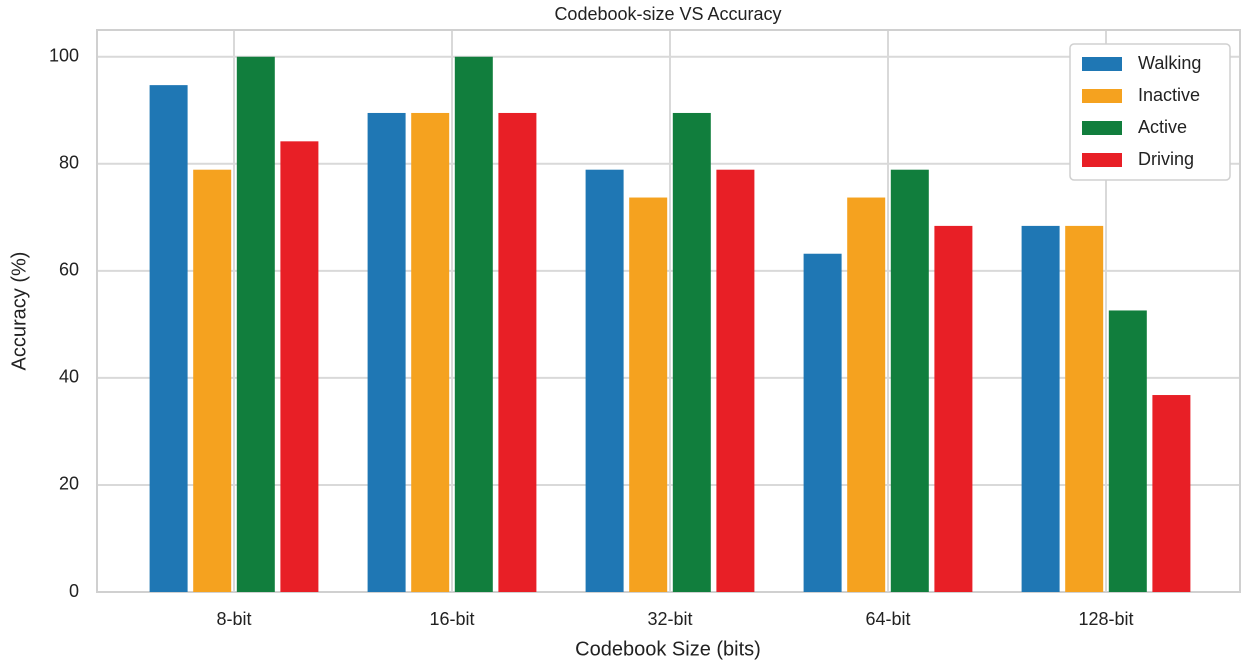 This screenshot has width=1250, height=670. What do you see at coordinates (669, 619) in the screenshot?
I see `x-tick-label: 32-bit` at bounding box center [669, 619].